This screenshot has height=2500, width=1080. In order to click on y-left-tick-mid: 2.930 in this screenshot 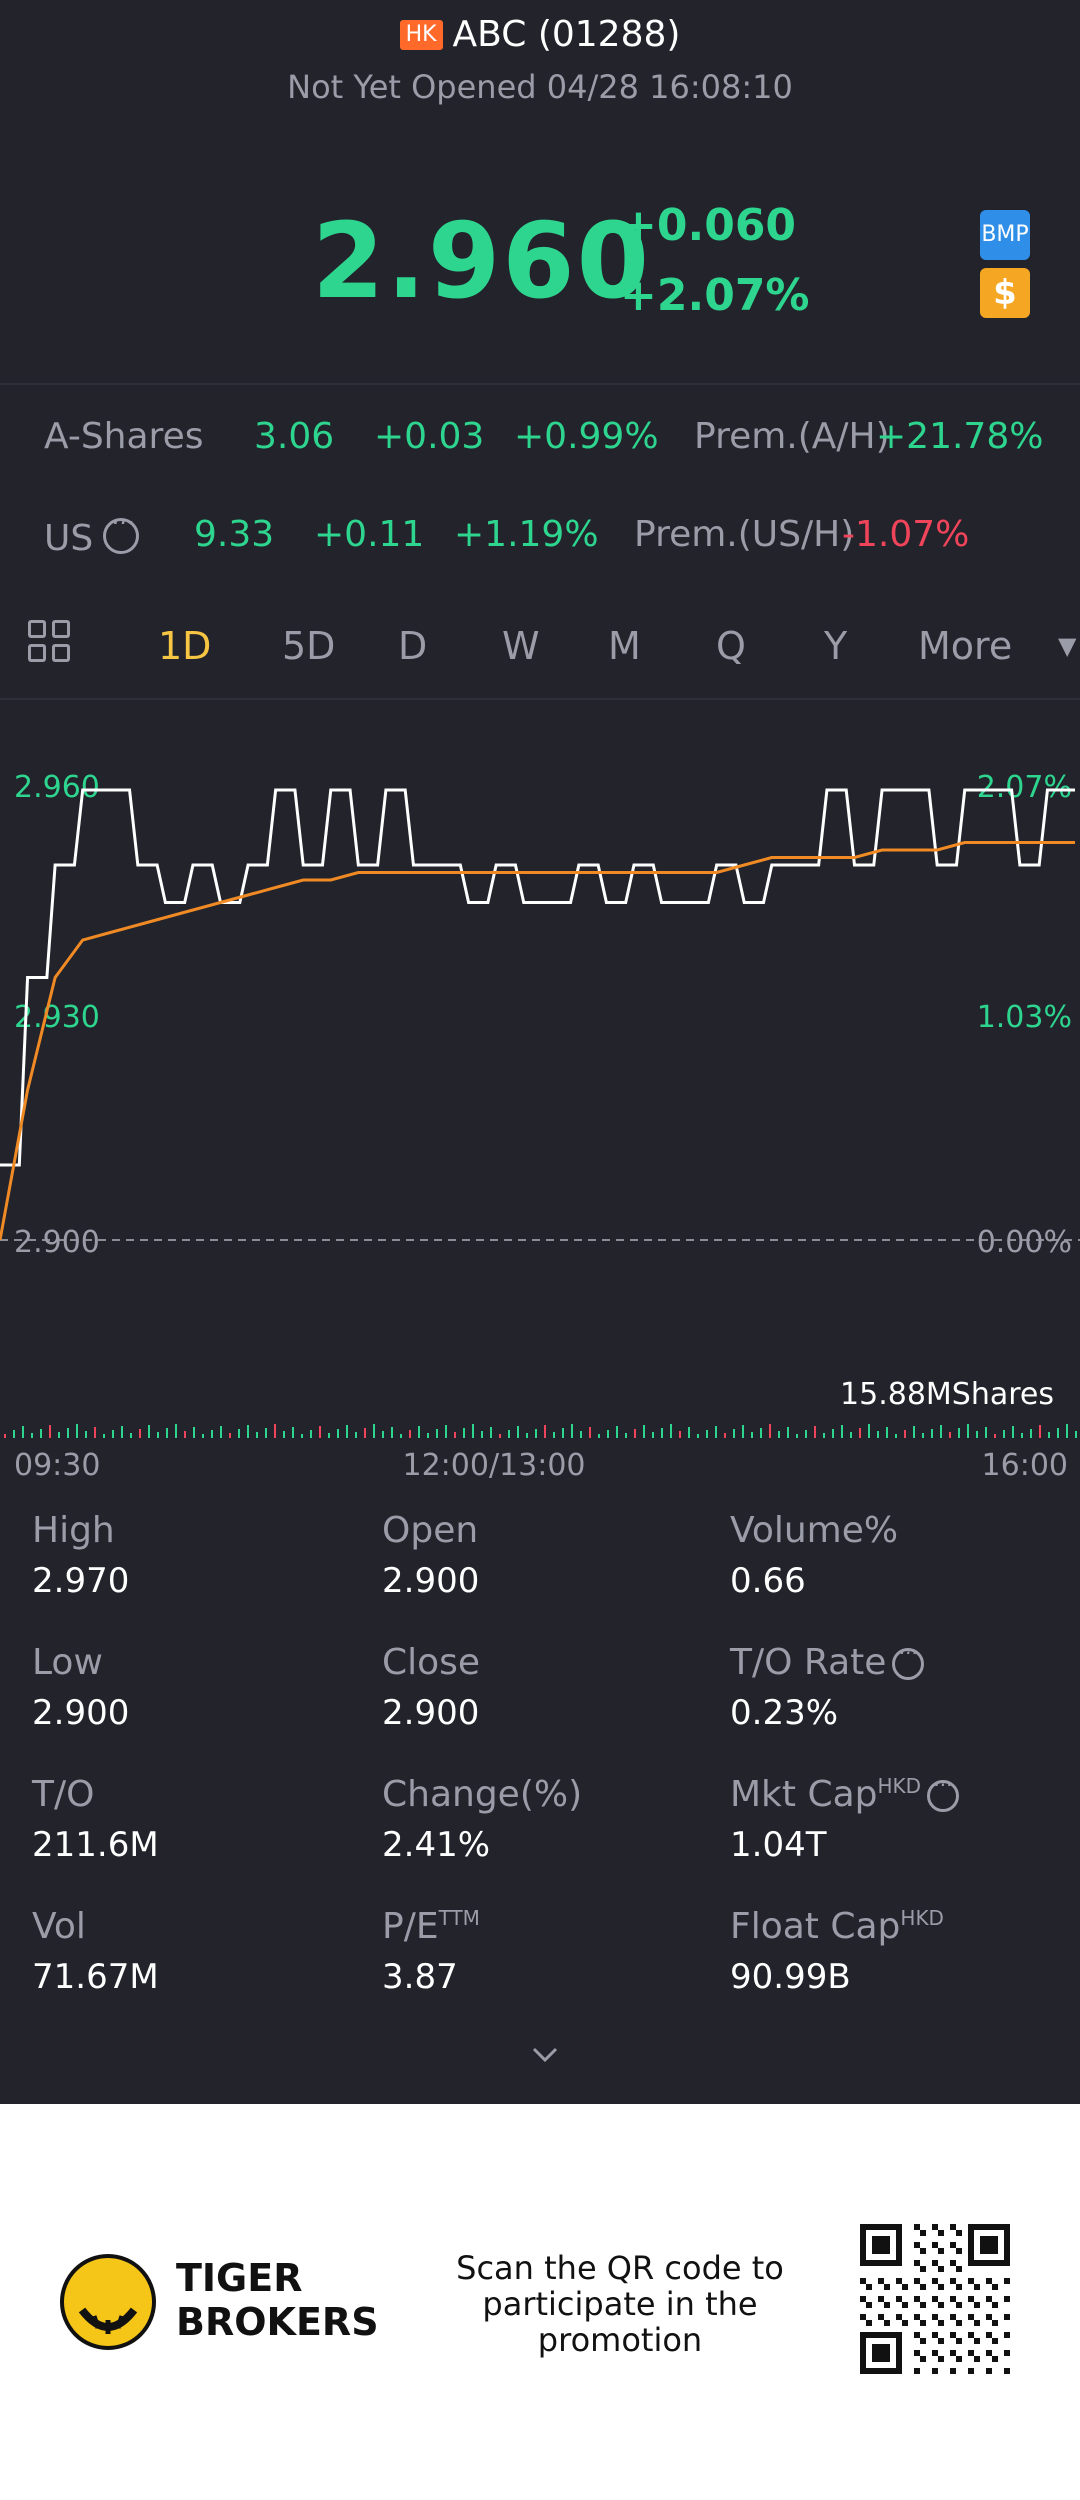, I will do `click(57, 1017)`.